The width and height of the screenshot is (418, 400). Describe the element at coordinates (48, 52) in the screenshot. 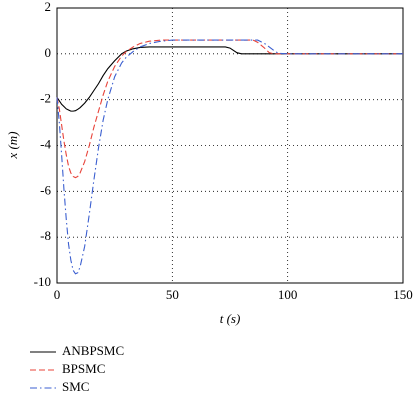

I see `y-tick-label: 0` at that location.